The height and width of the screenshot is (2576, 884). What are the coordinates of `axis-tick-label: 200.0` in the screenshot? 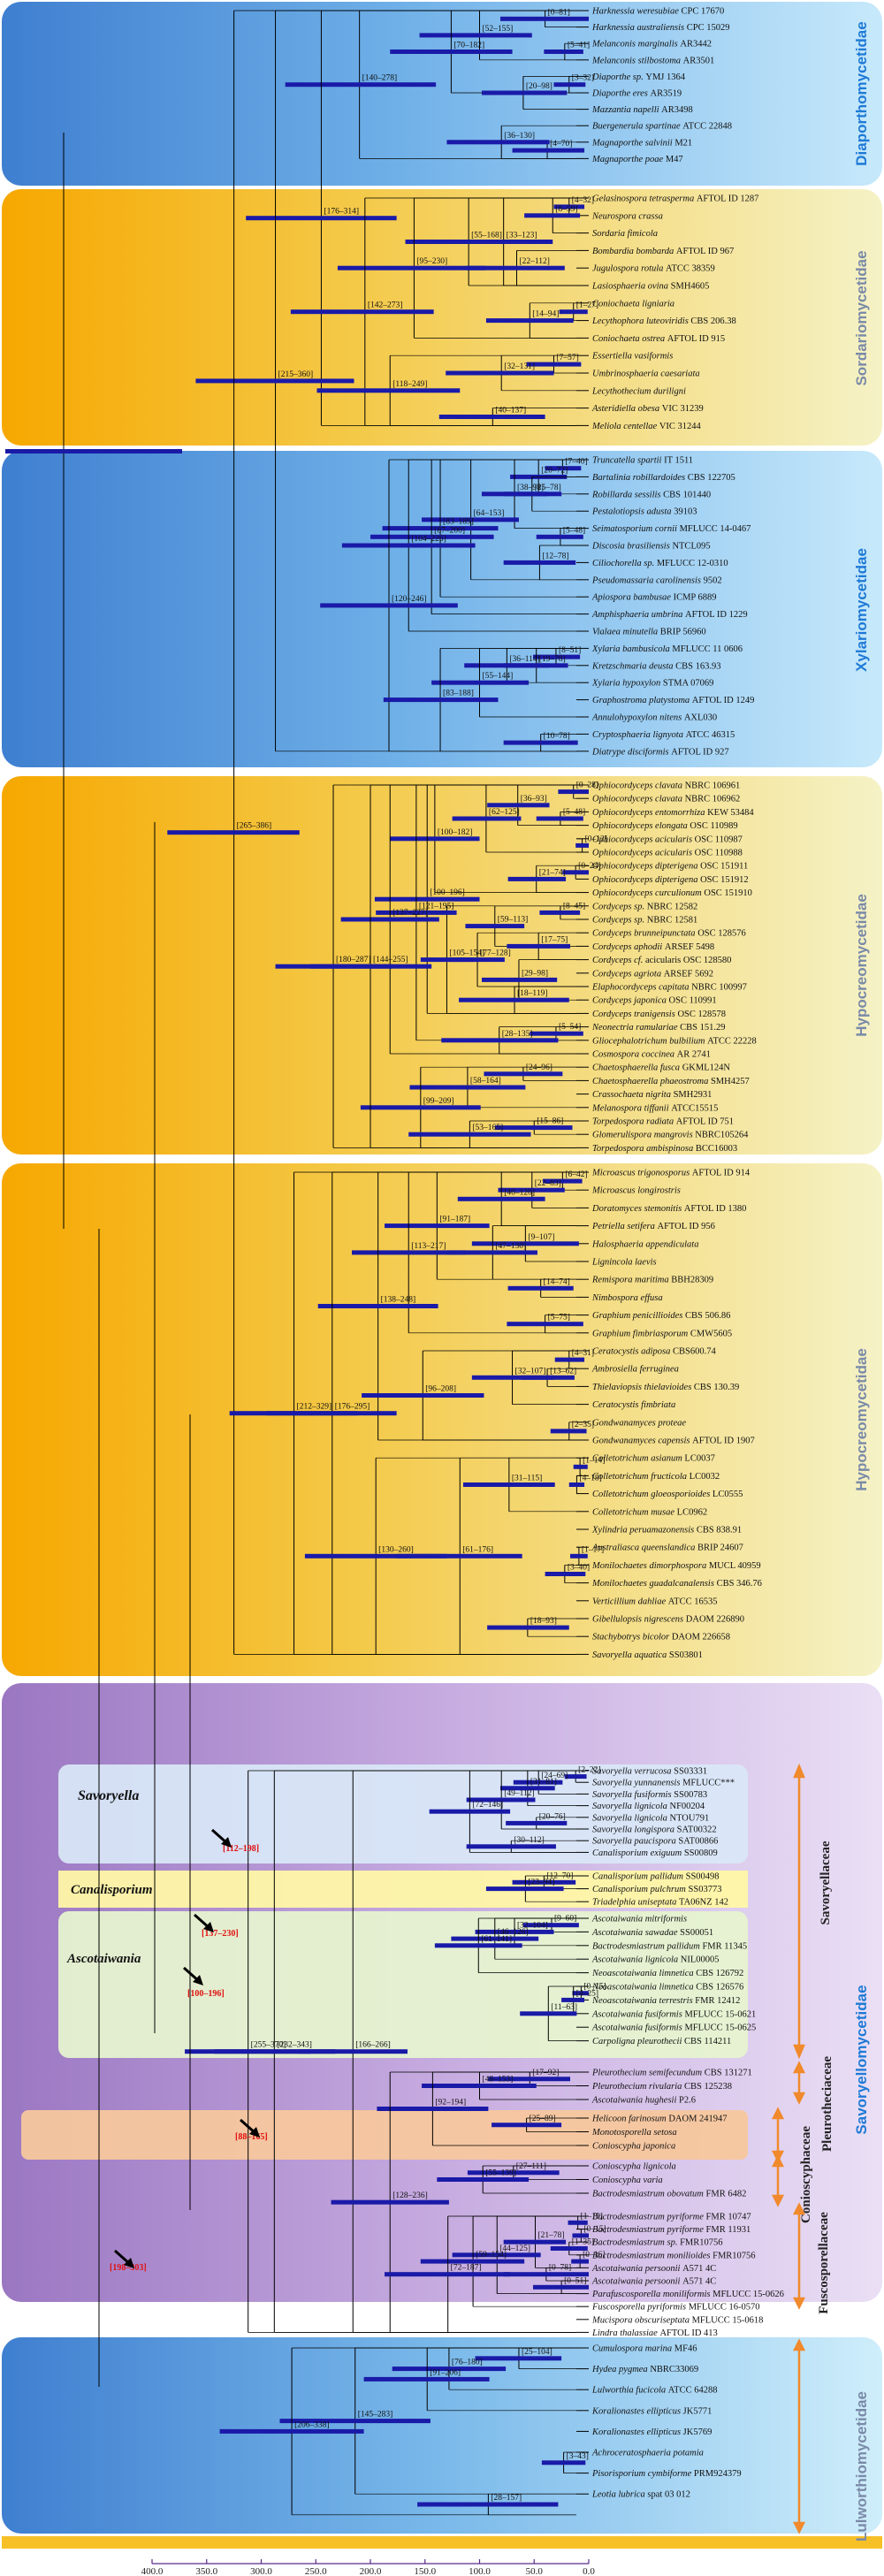 It's located at (371, 2571).